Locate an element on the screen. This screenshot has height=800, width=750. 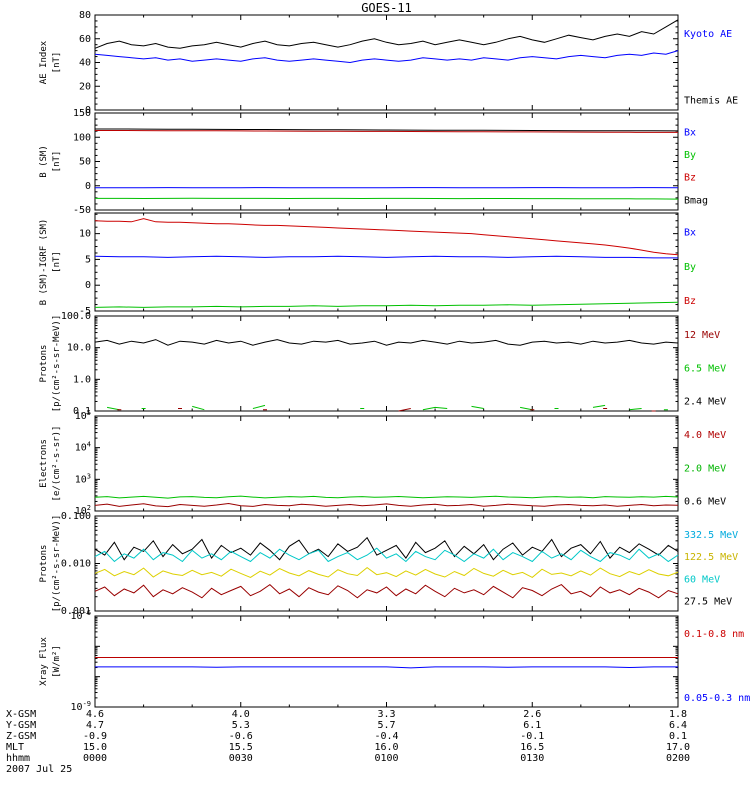
y-tick-label: 10⁵ is located at coordinates (83, 415).